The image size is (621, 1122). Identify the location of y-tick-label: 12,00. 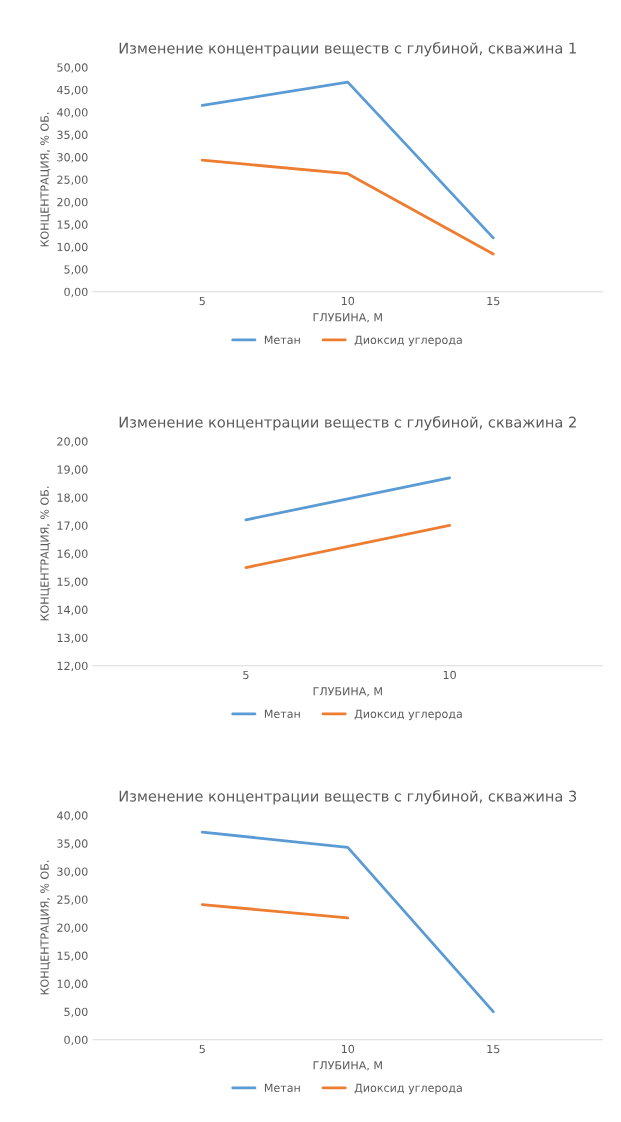
(72, 666).